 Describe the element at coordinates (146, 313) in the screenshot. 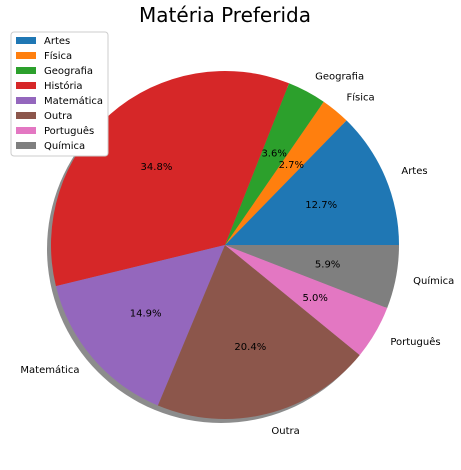

I see `pct-label-matematica: 14.9%` at that location.